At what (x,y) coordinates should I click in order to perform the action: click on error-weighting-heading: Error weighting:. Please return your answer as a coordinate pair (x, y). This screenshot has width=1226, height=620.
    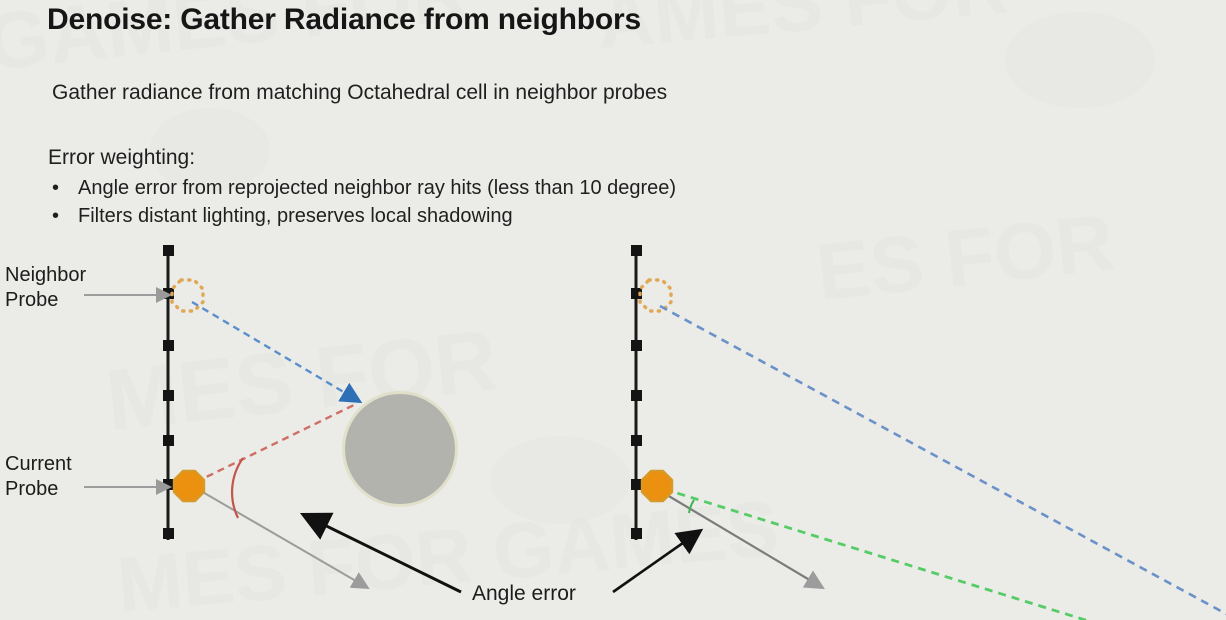
    Looking at the image, I should click on (122, 157).